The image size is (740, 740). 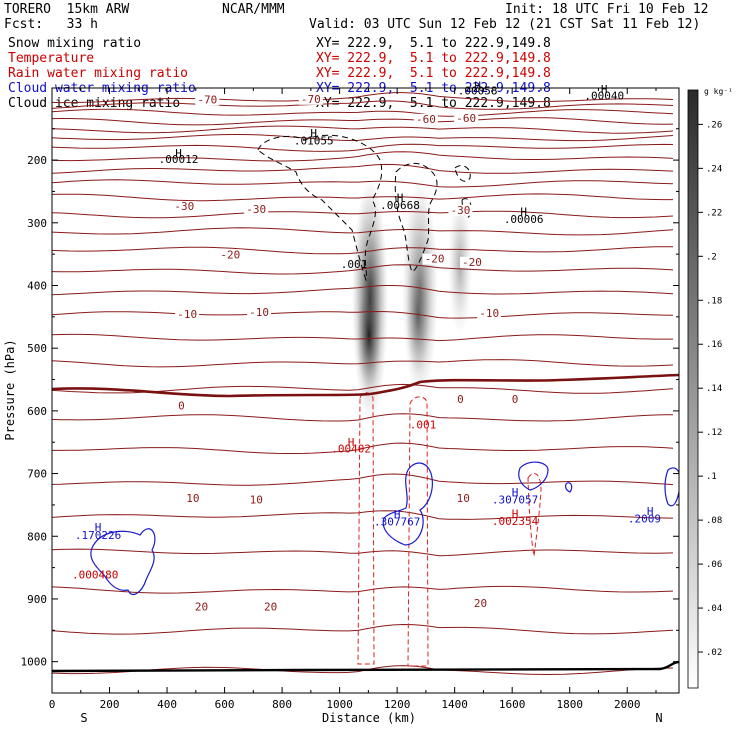 I want to click on legend-cloud-ice-name: Cloud ice mixing ratio, so click(x=94, y=103).